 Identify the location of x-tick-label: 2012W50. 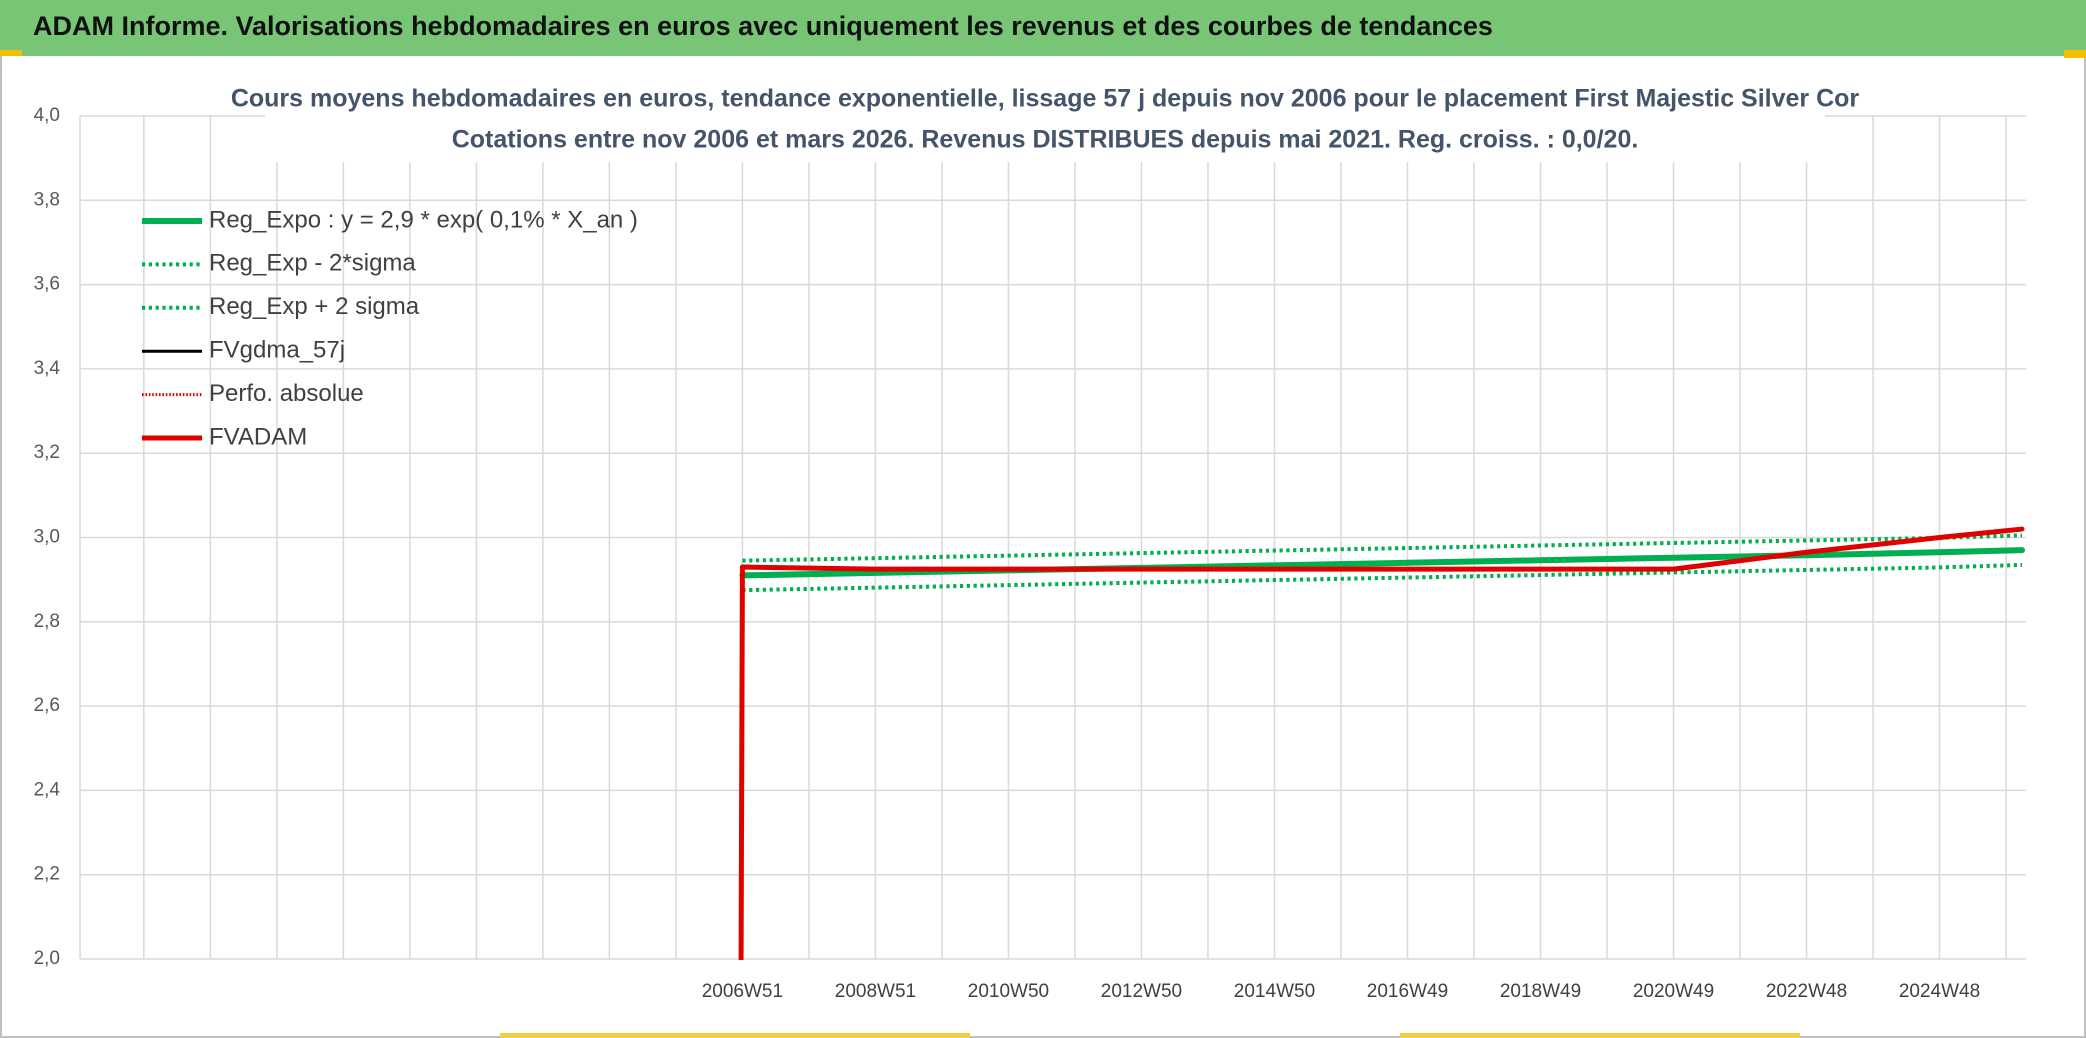
(1141, 991).